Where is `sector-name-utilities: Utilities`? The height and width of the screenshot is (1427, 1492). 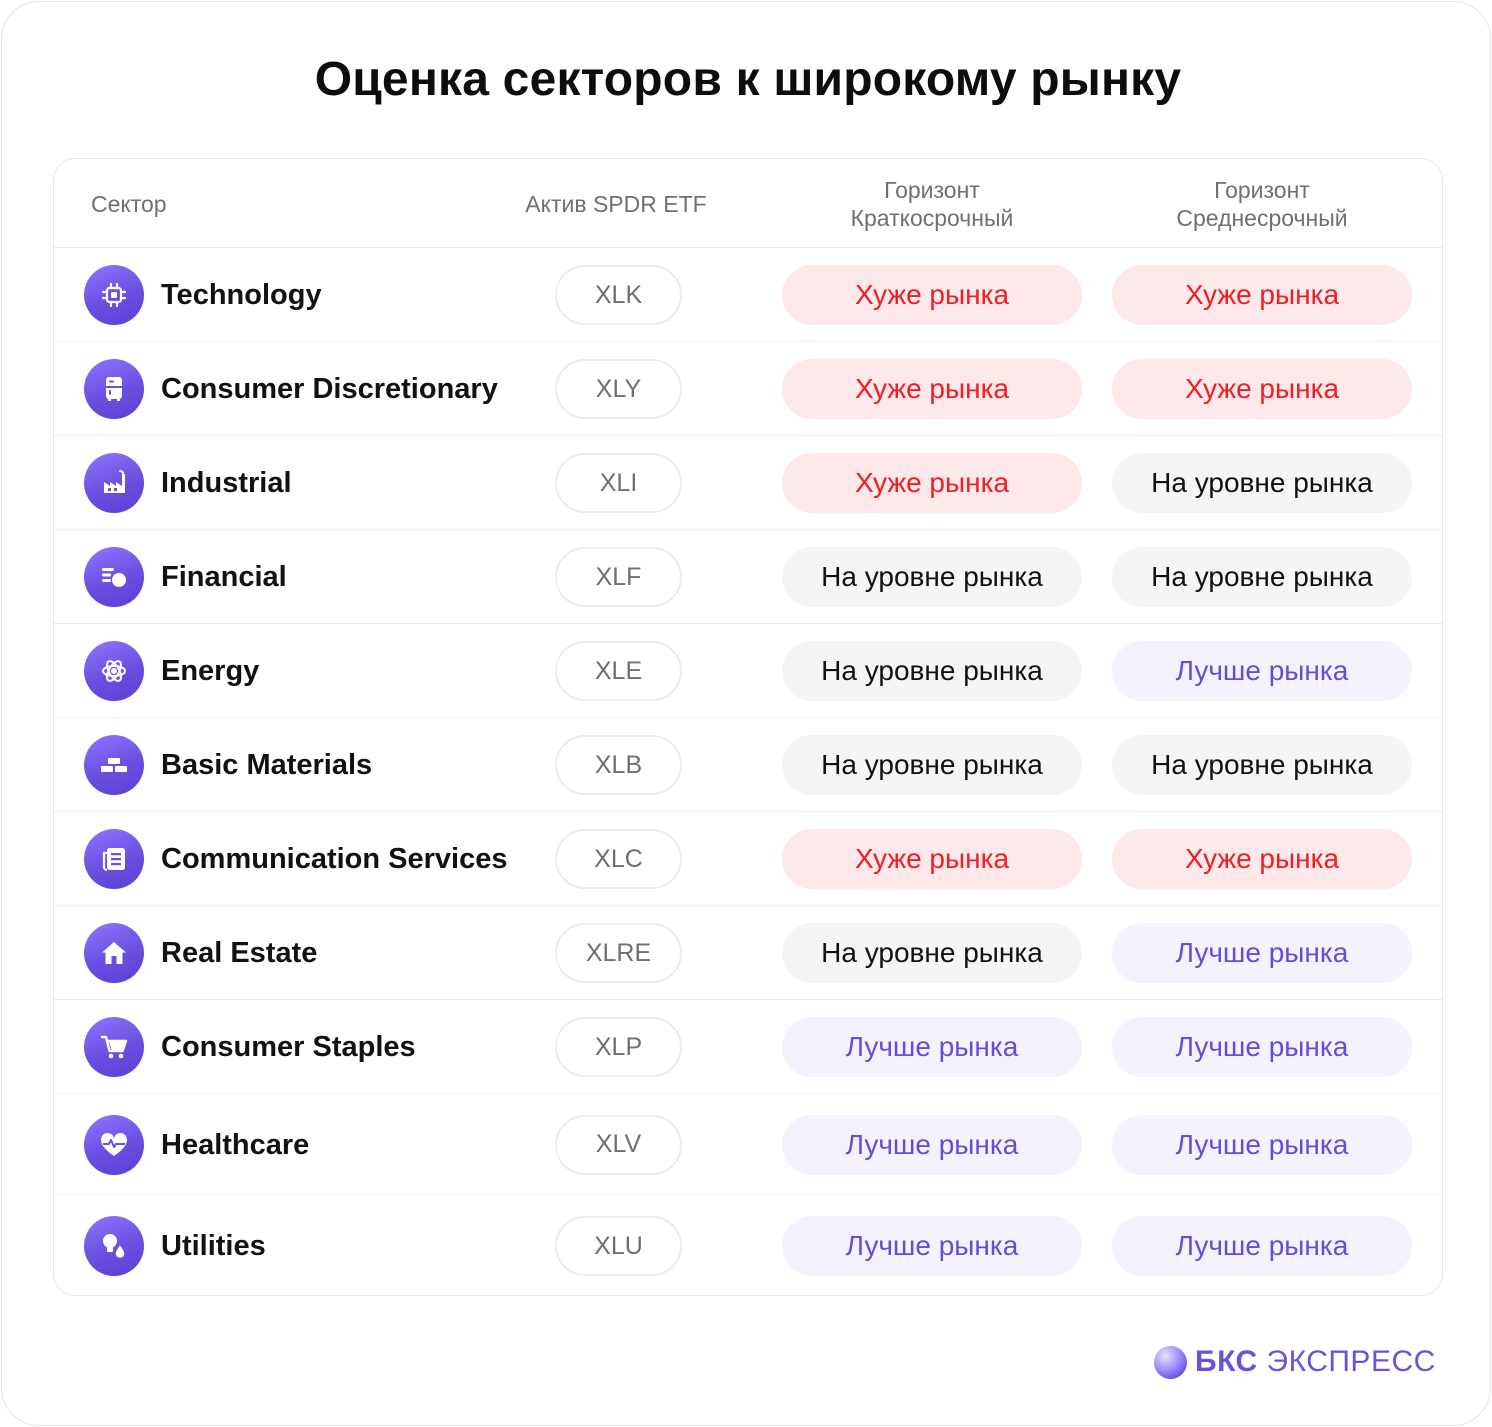
sector-name-utilities: Utilities is located at coordinates (213, 1246).